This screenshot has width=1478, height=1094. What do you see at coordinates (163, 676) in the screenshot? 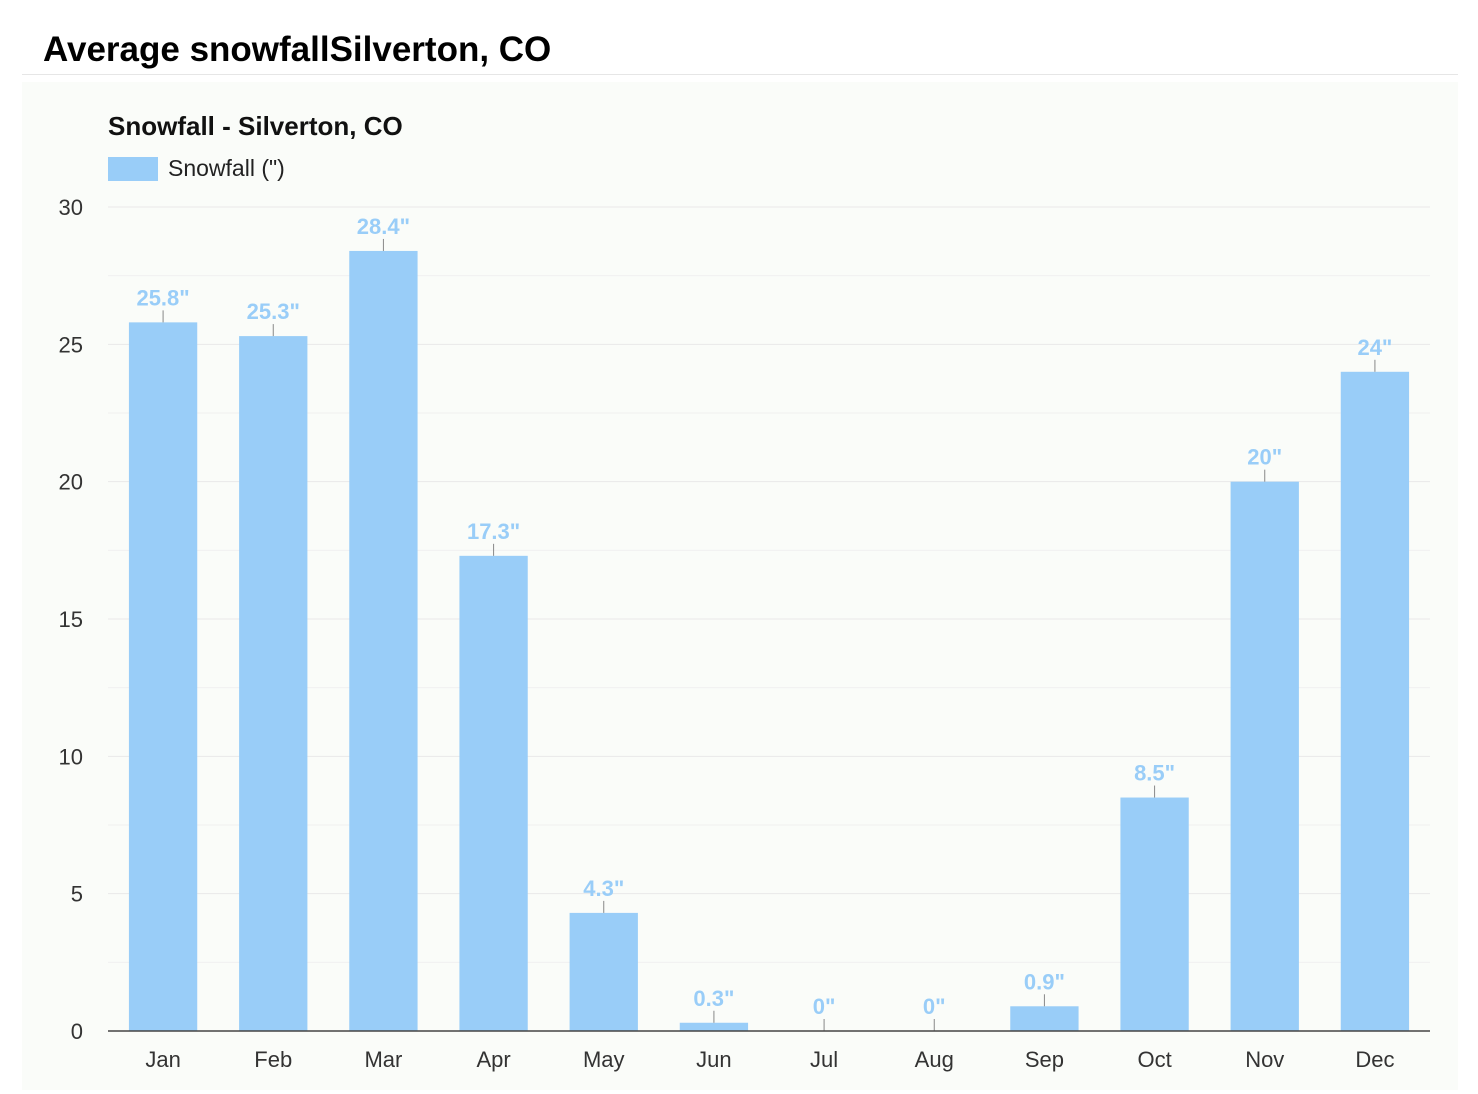
I see `bar-jan` at bounding box center [163, 676].